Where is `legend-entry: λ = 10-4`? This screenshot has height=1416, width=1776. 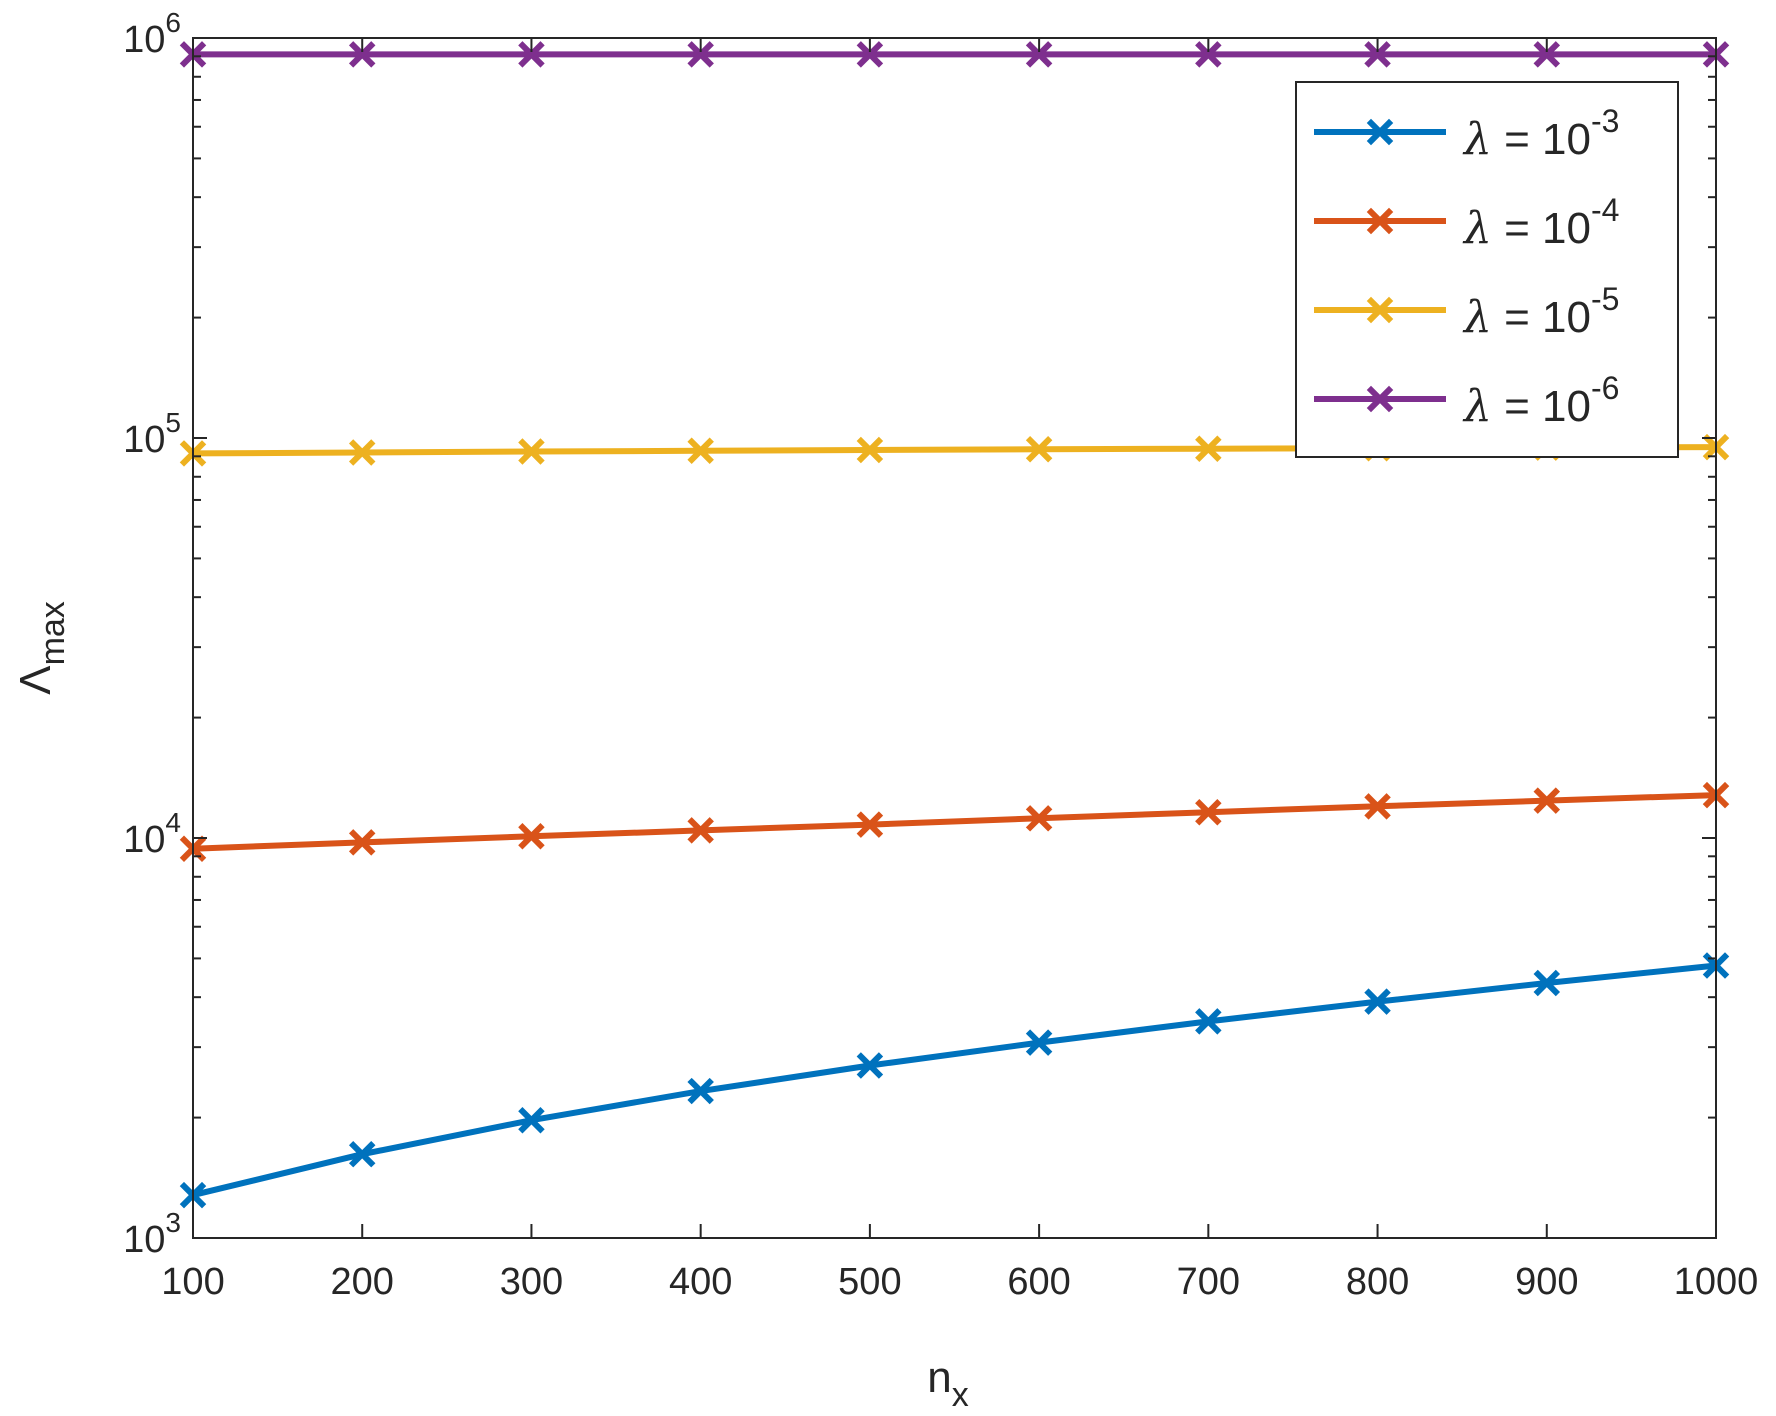 legend-entry: λ = 10-4 is located at coordinates (1466, 223).